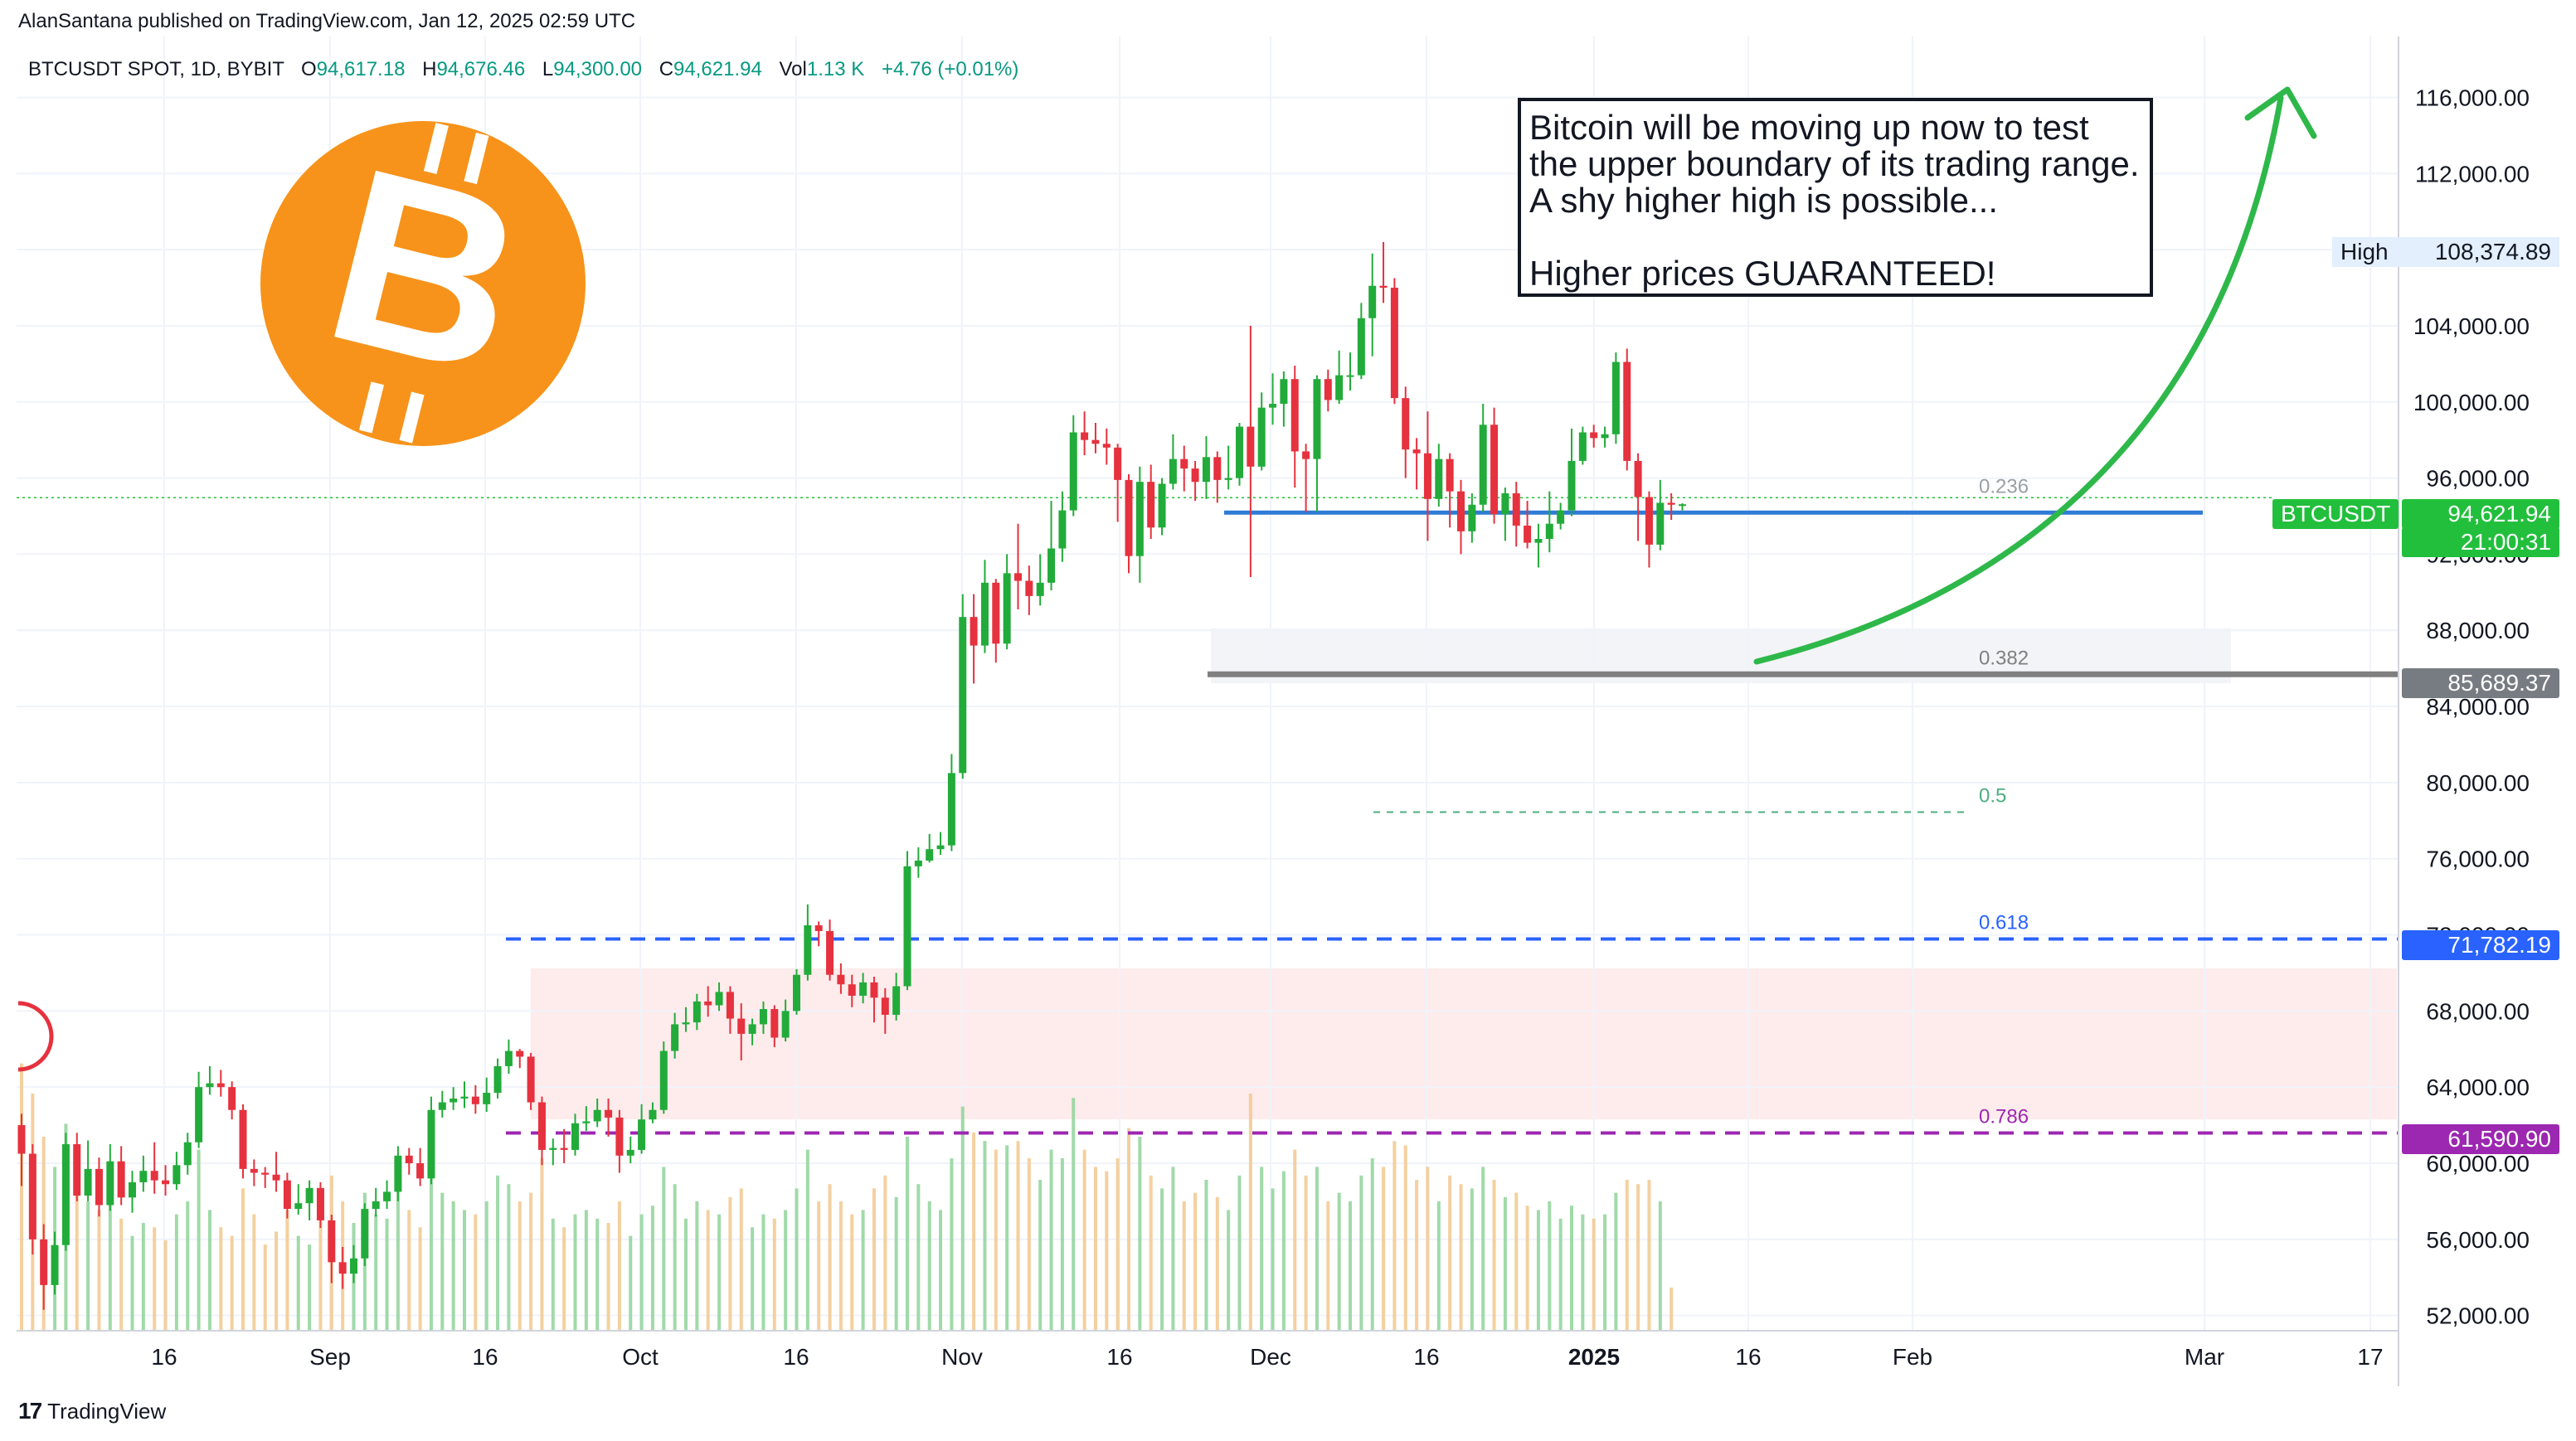  What do you see at coordinates (2480, 683) in the screenshot?
I see `fib-0382-tag: 85,689.37` at bounding box center [2480, 683].